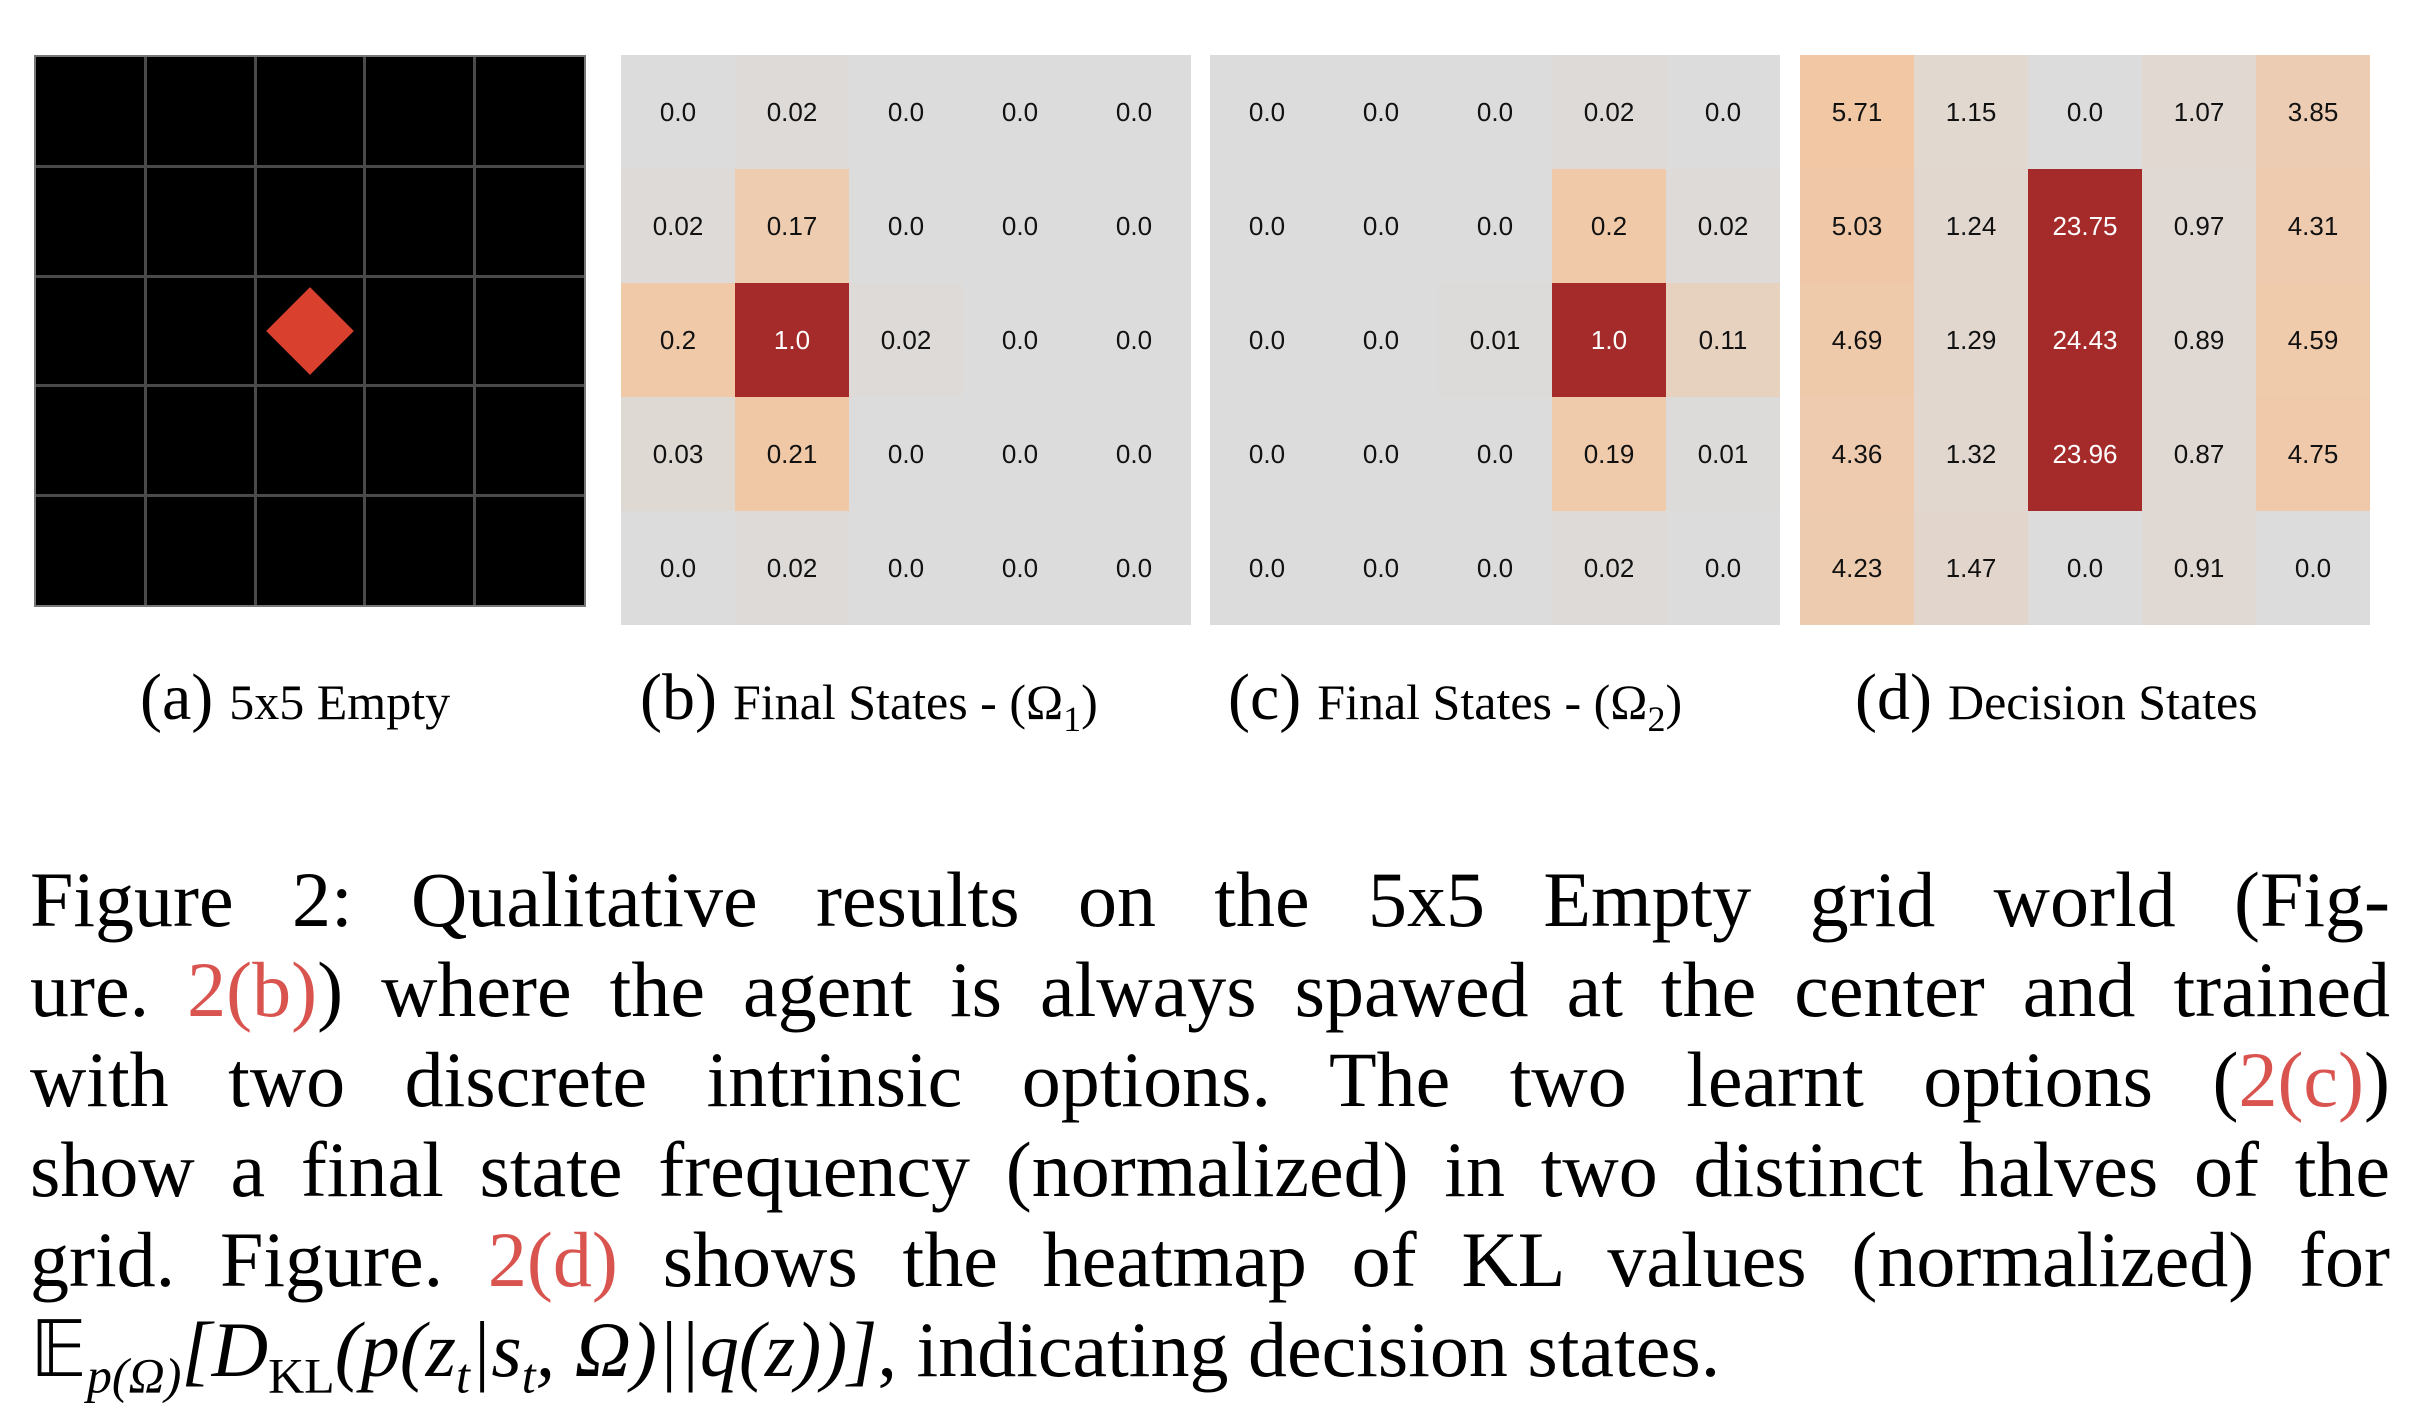  What do you see at coordinates (792, 340) in the screenshot?
I see `heatmap-cell: 1.0` at bounding box center [792, 340].